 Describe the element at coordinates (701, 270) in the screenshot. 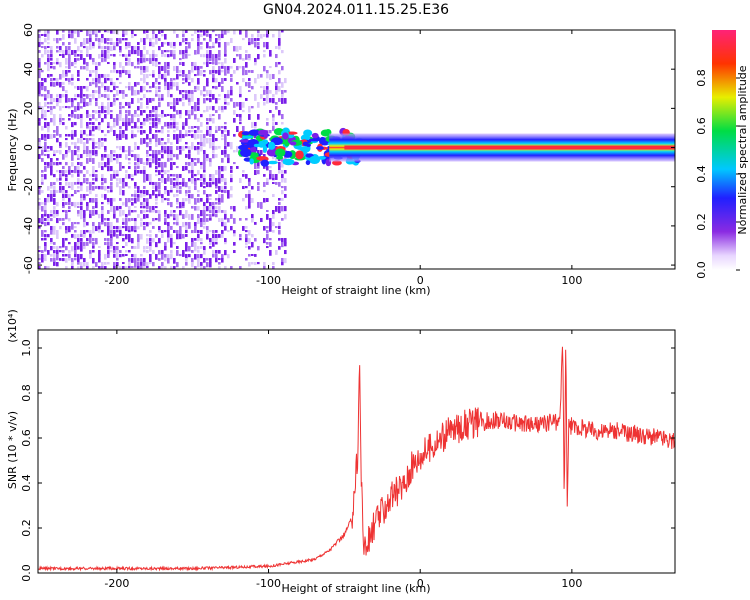

I see `colorbar-tick-label: 0.0` at that location.